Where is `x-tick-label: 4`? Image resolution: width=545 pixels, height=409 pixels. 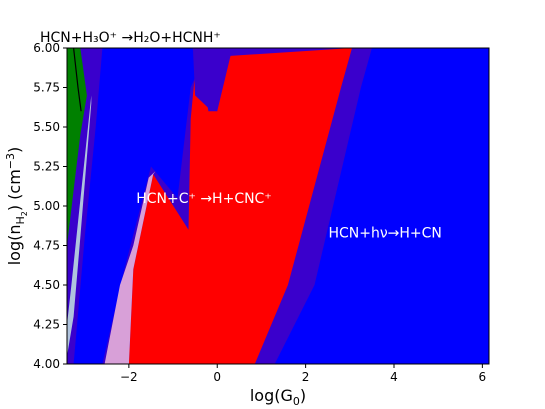
x-tick-label: 4 is located at coordinates (394, 377).